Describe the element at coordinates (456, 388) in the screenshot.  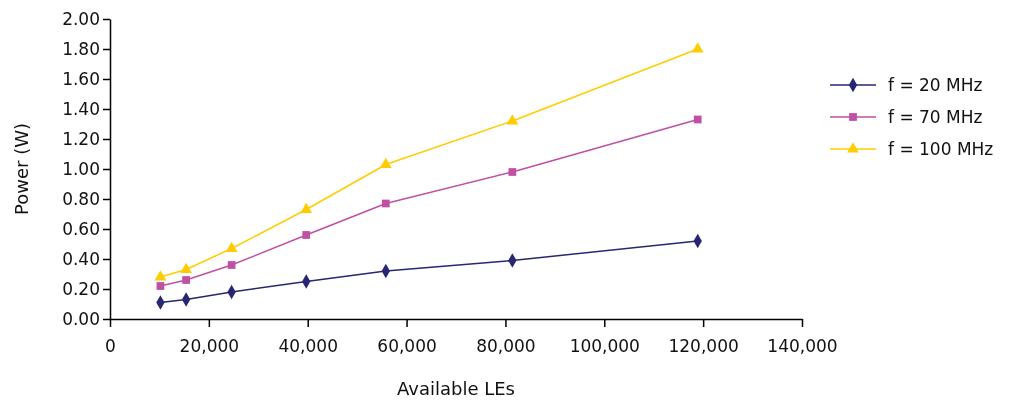
I see `x-axis-title: Available LEs` at that location.